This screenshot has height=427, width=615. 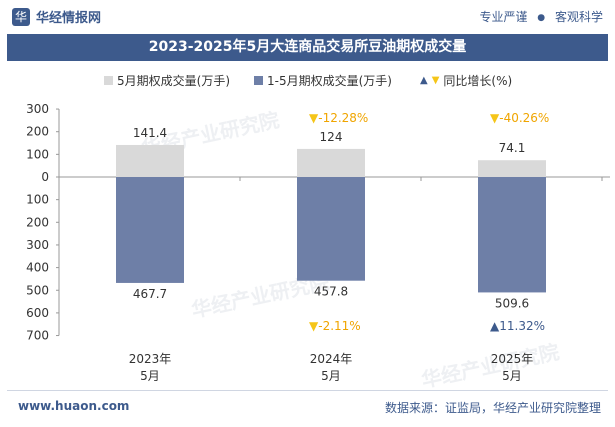 What do you see at coordinates (524, 118) in the screenshot?
I see `yoy-monthly-value: -40.26%` at bounding box center [524, 118].